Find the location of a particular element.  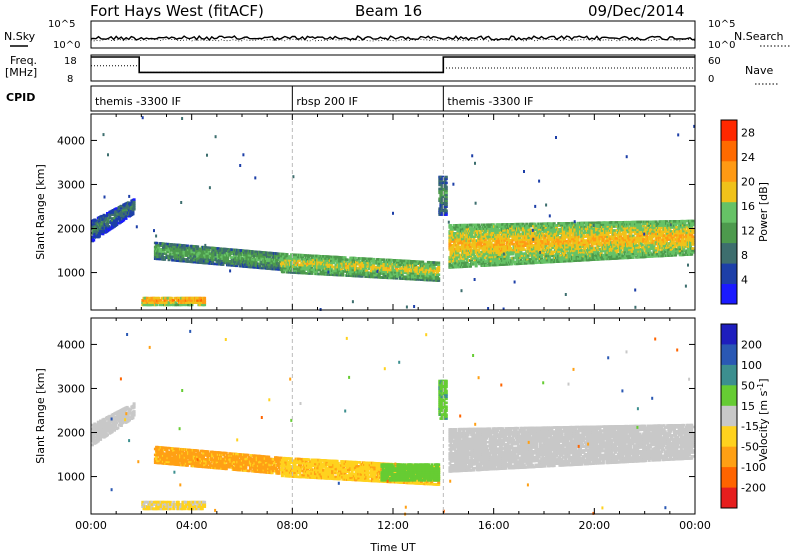

noise-tick-bottom-left: 10^0 is located at coordinates (66, 45).